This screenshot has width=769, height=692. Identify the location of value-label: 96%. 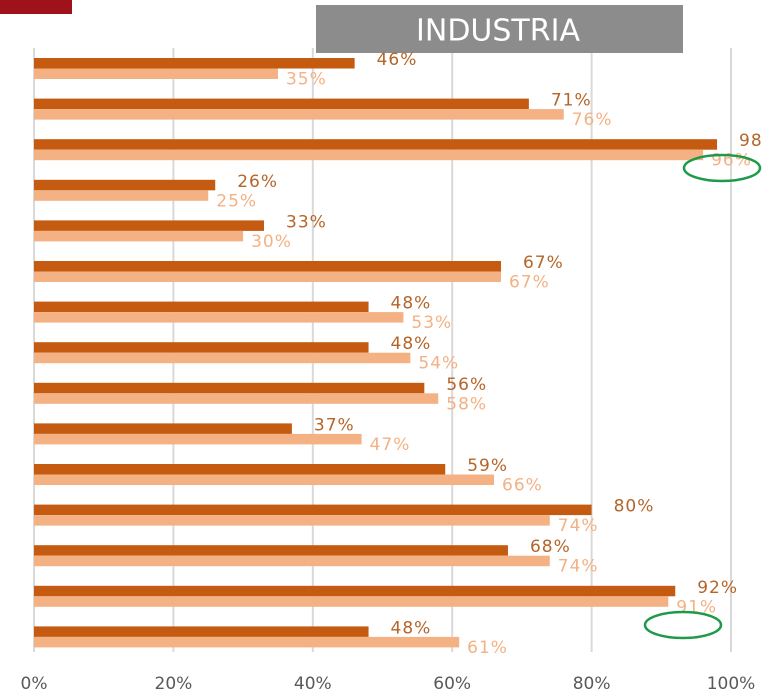
(731, 161).